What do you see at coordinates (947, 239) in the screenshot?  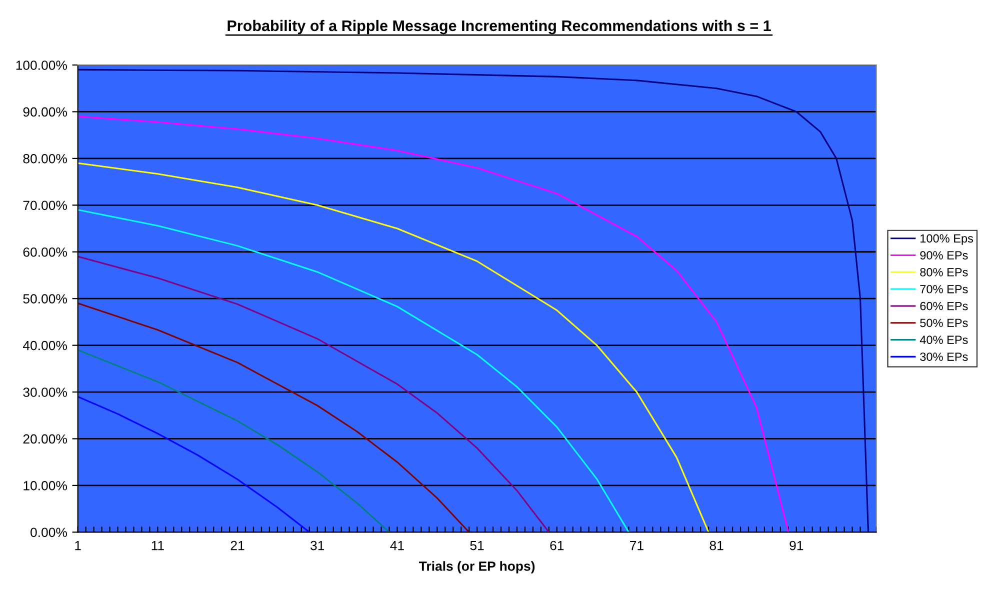 I see `legend-label: 100% Eps` at bounding box center [947, 239].